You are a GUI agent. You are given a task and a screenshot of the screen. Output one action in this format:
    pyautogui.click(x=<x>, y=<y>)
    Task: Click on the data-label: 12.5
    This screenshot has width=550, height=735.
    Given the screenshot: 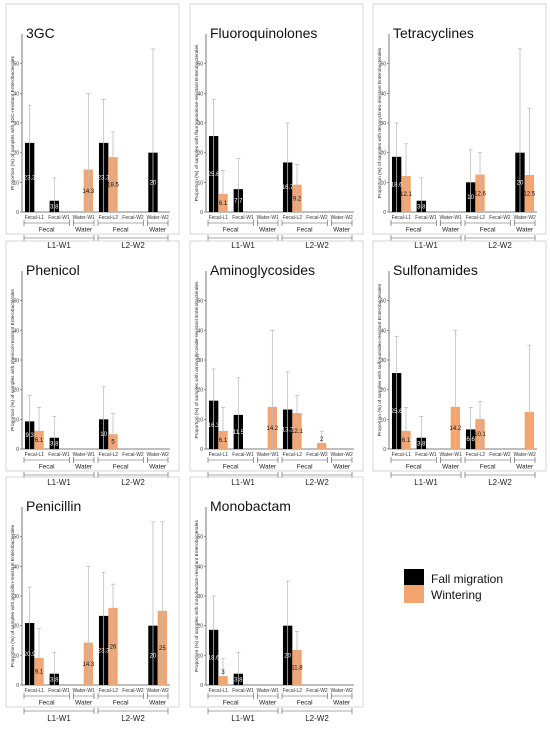 What is the action you would take?
    pyautogui.click(x=530, y=194)
    